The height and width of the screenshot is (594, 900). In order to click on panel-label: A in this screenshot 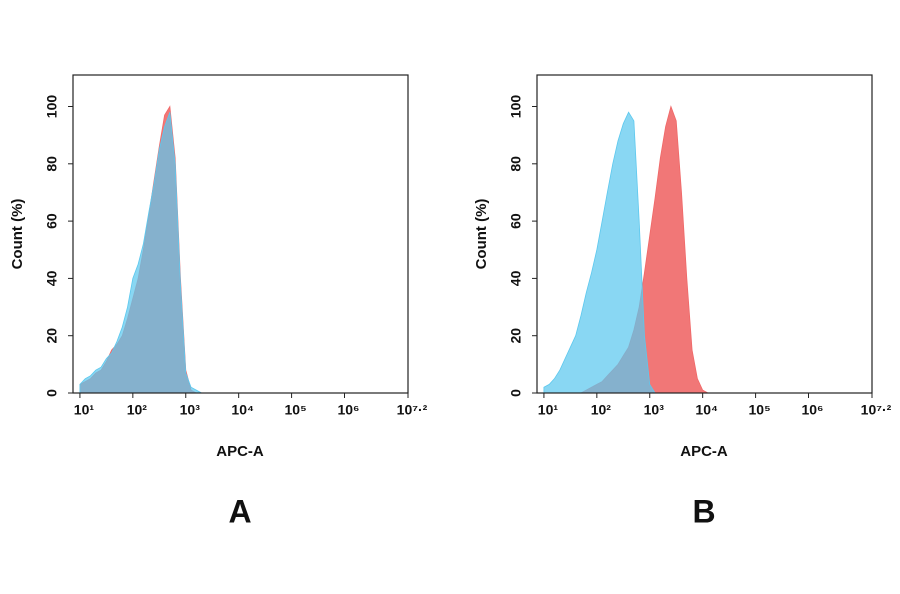, I will do `click(239, 511)`.